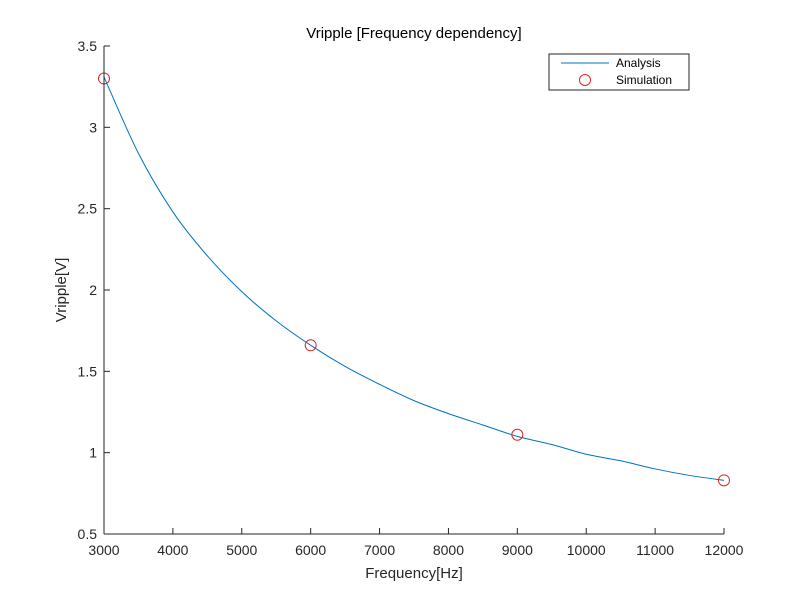 The width and height of the screenshot is (800, 600). I want to click on x-tick-label: 3000, so click(103, 550).